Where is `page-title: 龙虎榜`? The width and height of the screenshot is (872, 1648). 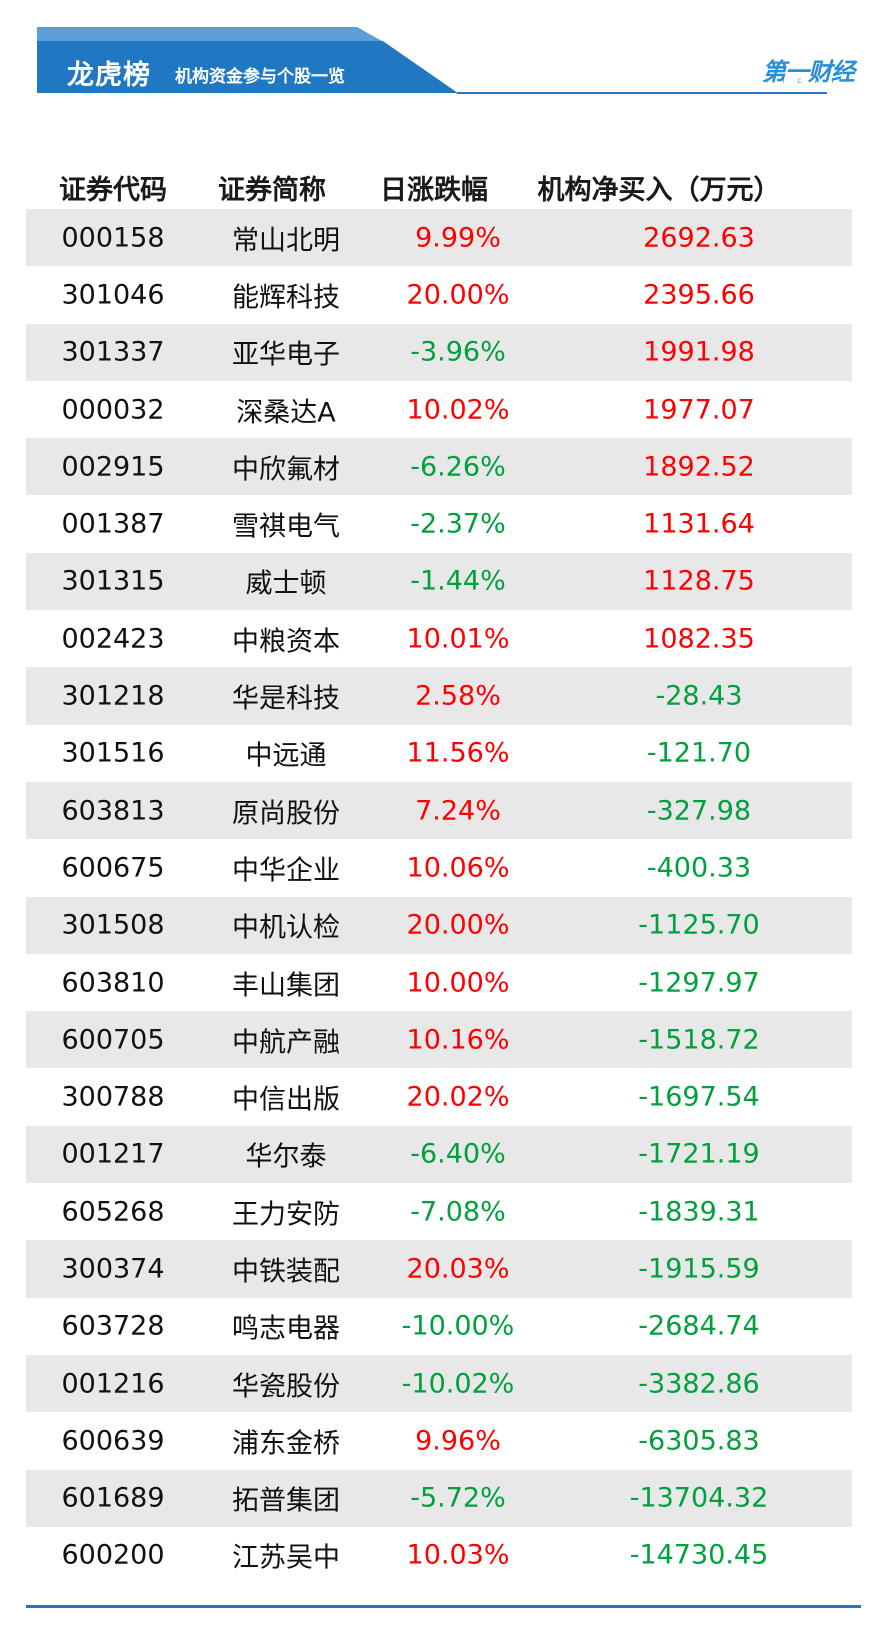 page-title: 龙虎榜 is located at coordinates (109, 75).